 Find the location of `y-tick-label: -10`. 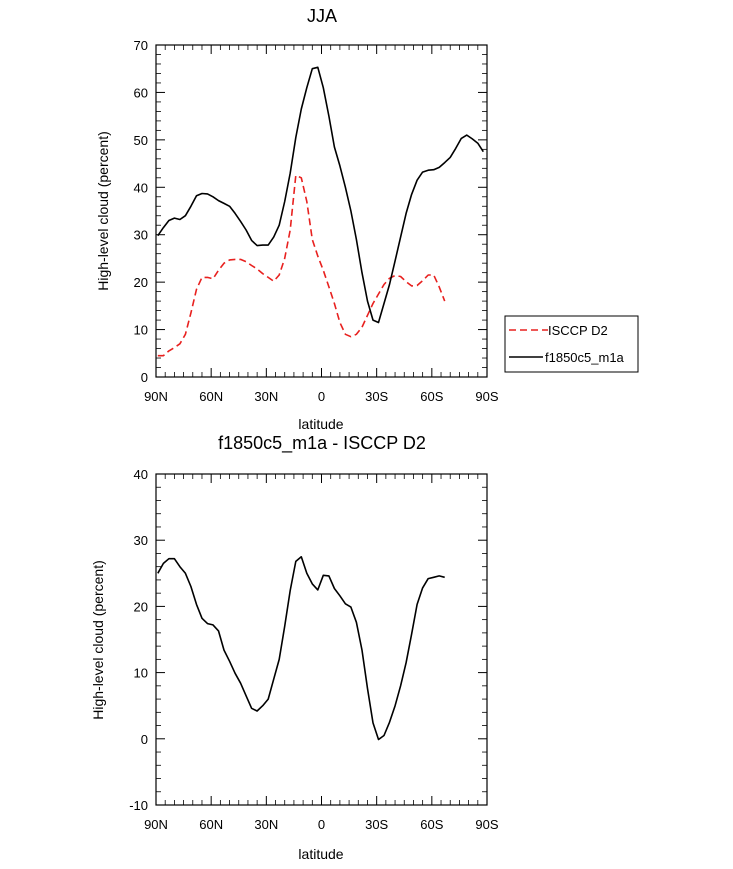

y-tick-label: -10 is located at coordinates (138, 805).